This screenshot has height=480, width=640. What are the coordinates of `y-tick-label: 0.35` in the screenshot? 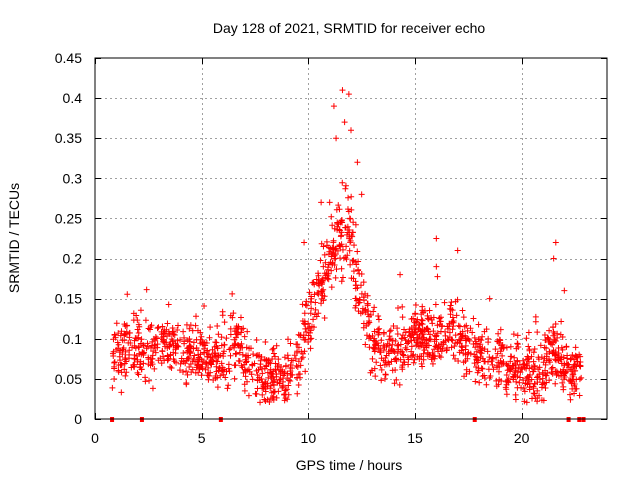 It's located at (68, 138).